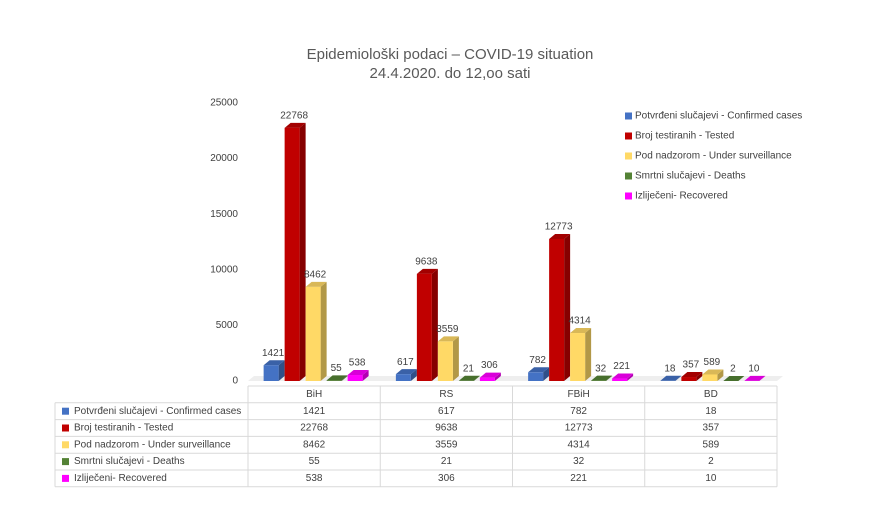  What do you see at coordinates (315, 275) in the screenshot?
I see `data-label: 8462` at bounding box center [315, 275].